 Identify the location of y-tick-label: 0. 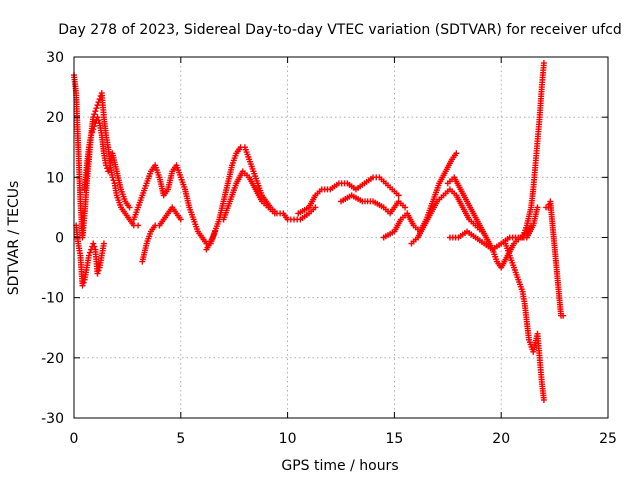
(59, 239).